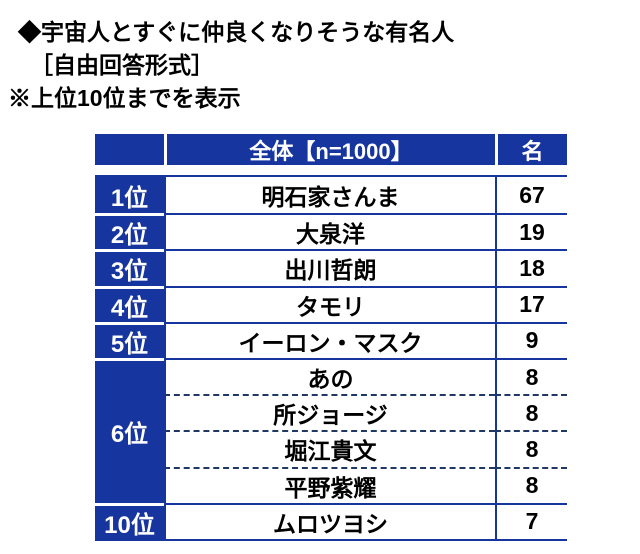 This screenshot has height=554, width=640. What do you see at coordinates (329, 376) in the screenshot?
I see `name-cell: あの` at bounding box center [329, 376].